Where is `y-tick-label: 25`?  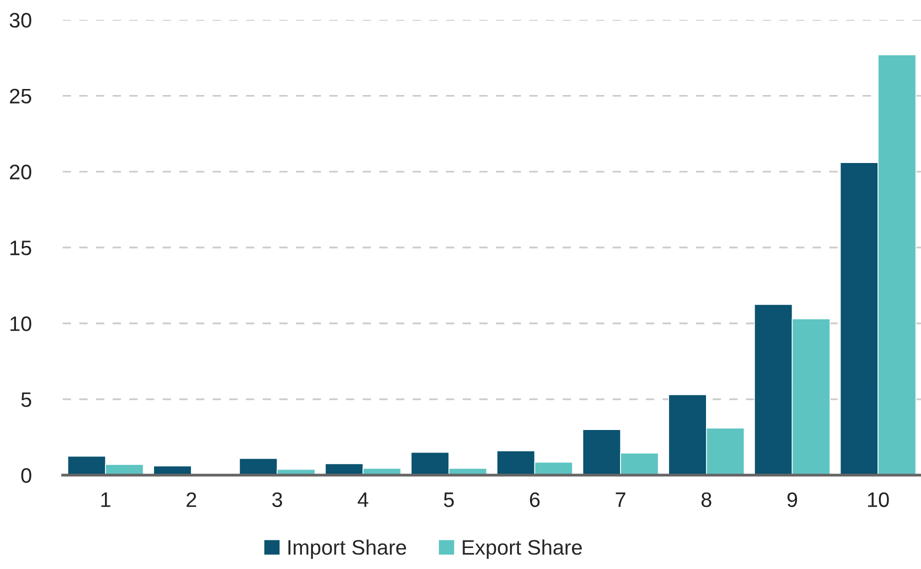
y-tick-label: 25 is located at coordinates (21, 96).